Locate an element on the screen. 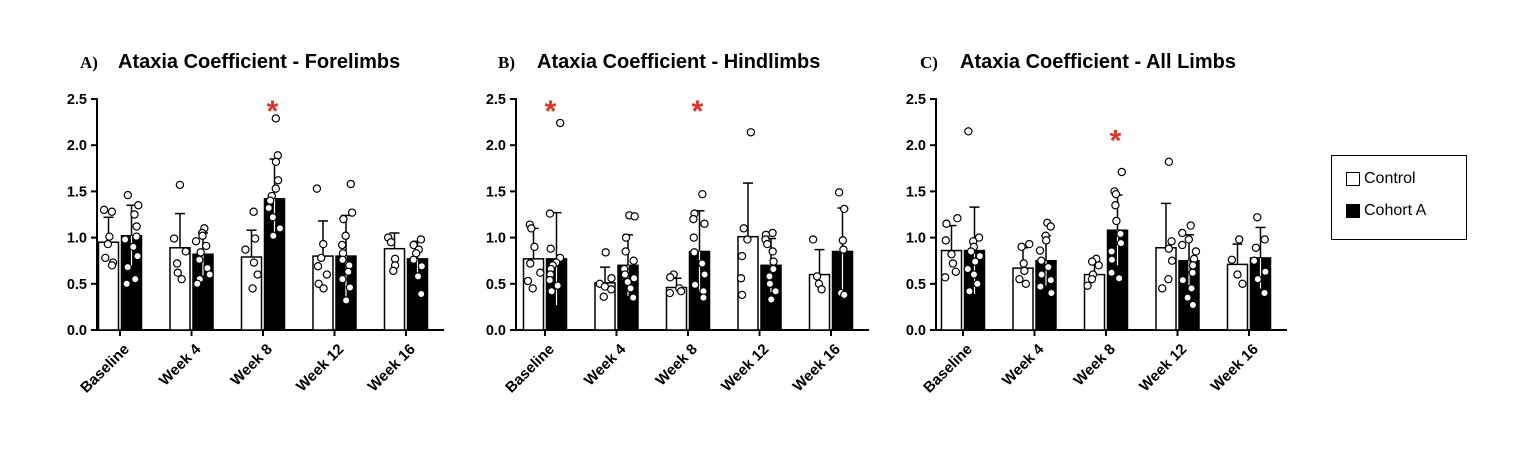 The image size is (1517, 452). y-tick-label: 1.0 is located at coordinates (496, 239).